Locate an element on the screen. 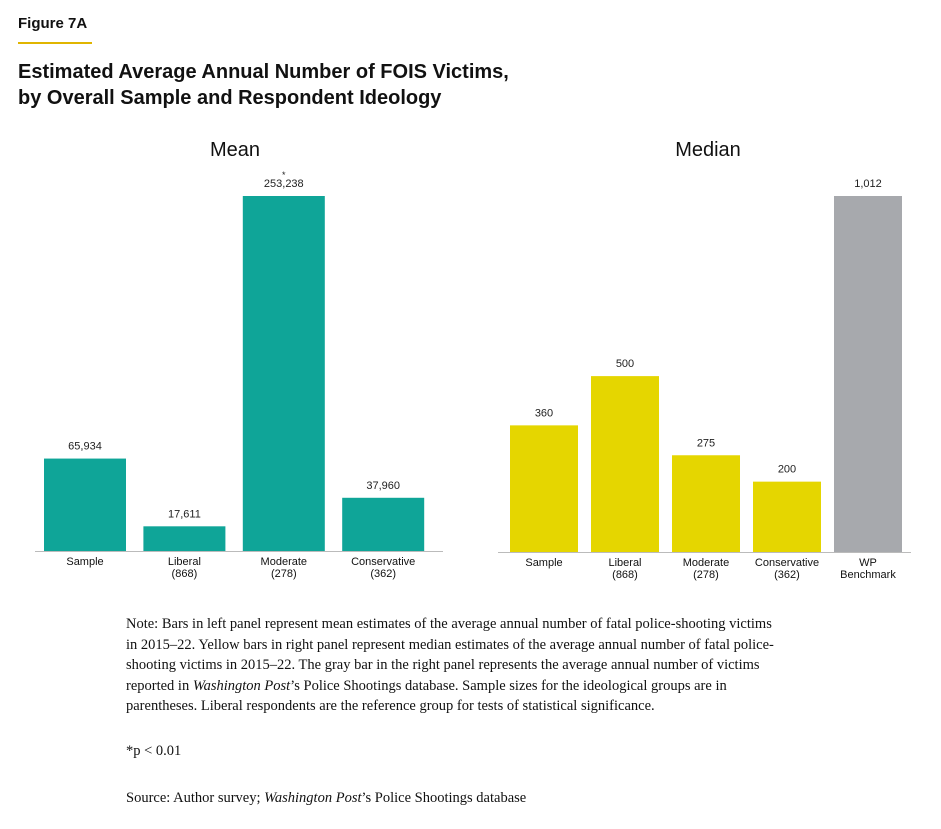 The width and height of the screenshot is (941, 829). value-label: 65,934 is located at coordinates (85, 447).